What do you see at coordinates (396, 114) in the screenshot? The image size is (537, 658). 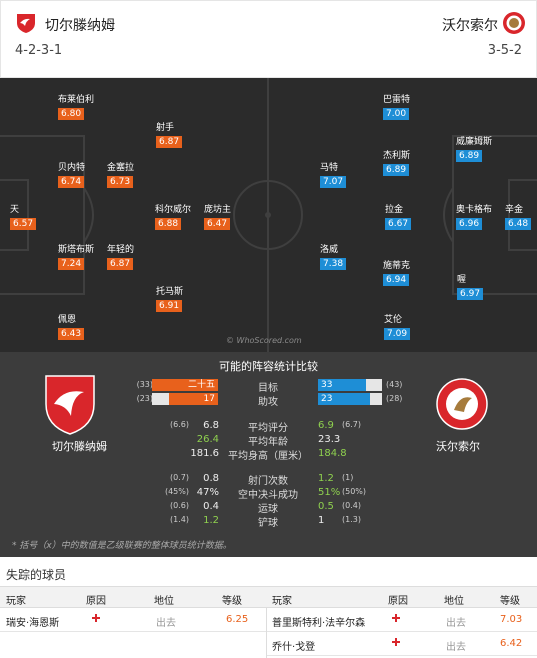 I see `player-rating: 7.00` at bounding box center [396, 114].